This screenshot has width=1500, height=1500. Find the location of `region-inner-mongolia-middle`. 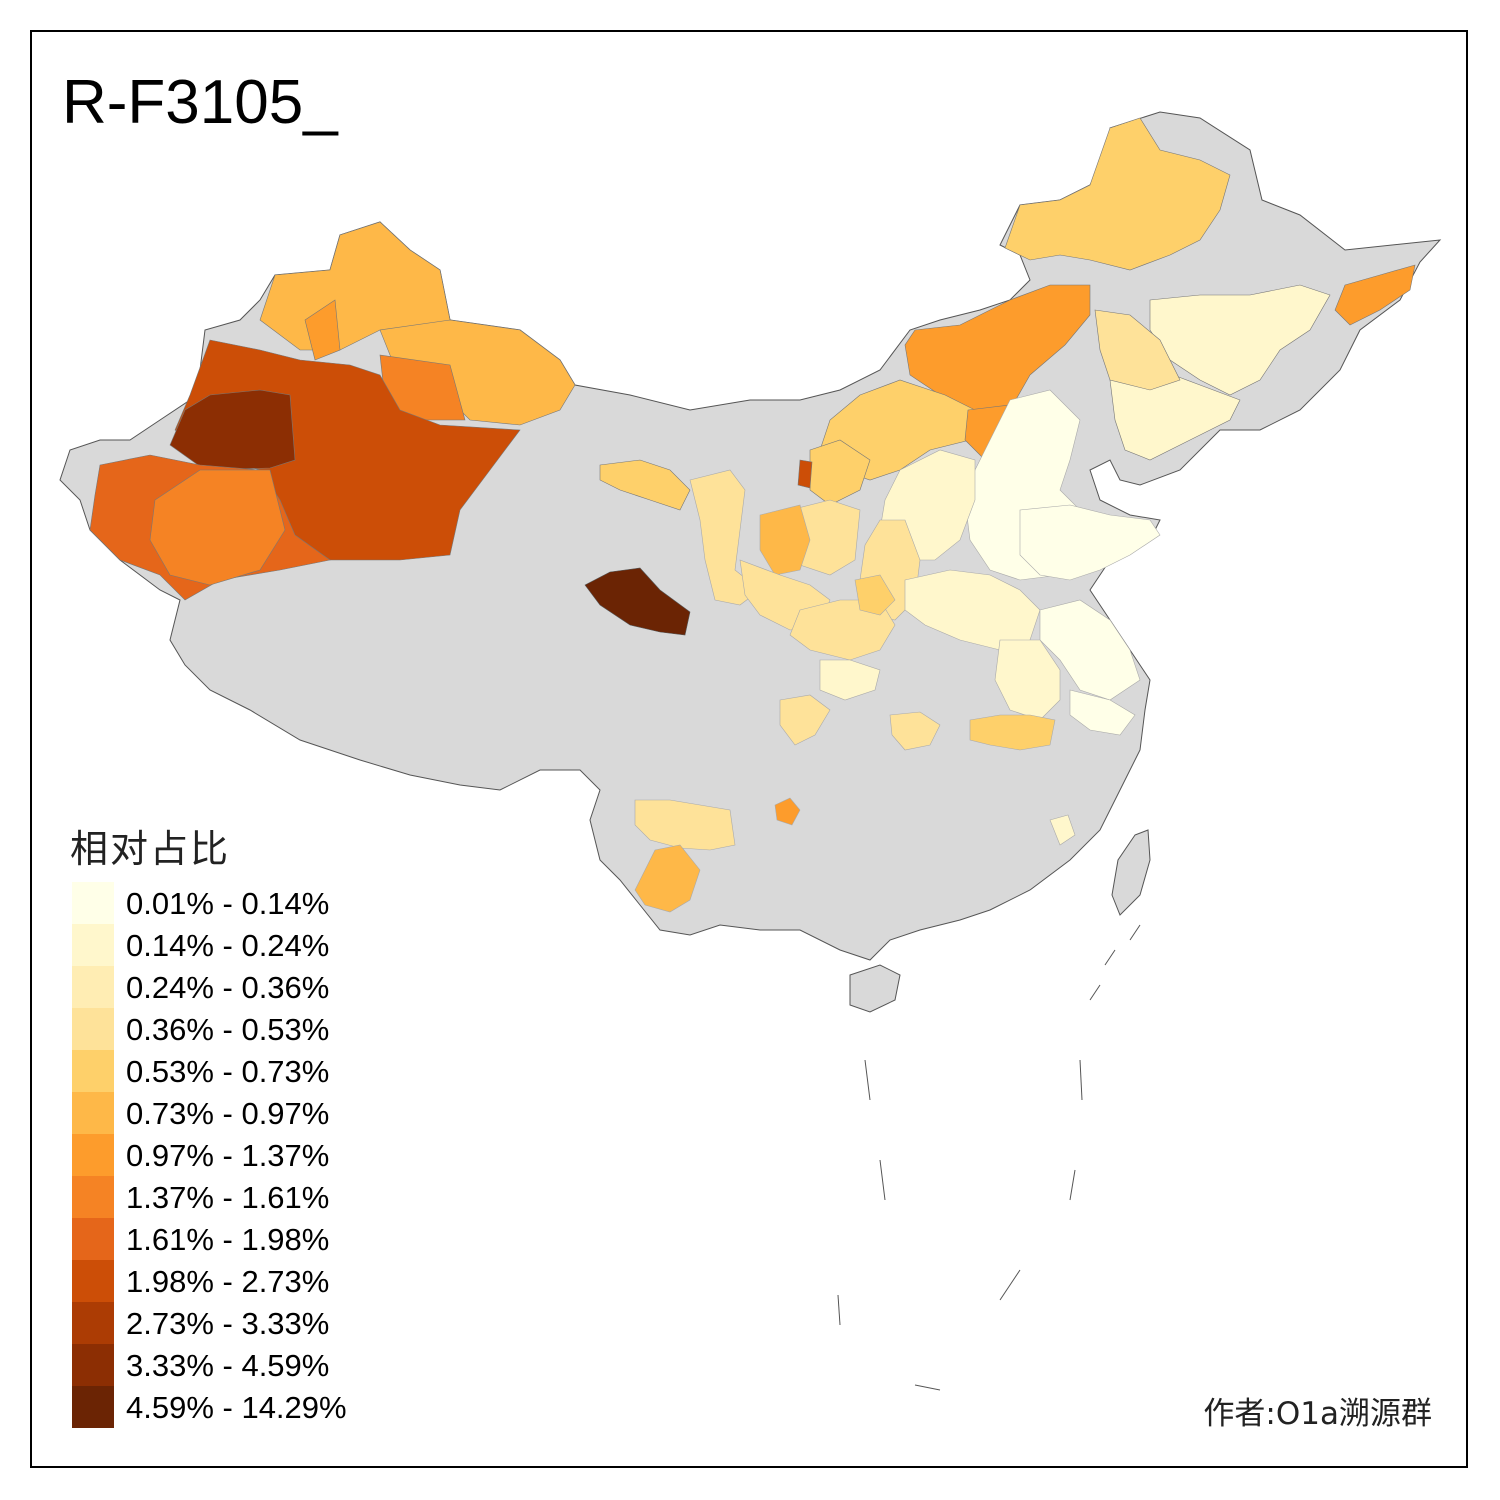

region-inner-mongolia-middle is located at coordinates (997, 347).